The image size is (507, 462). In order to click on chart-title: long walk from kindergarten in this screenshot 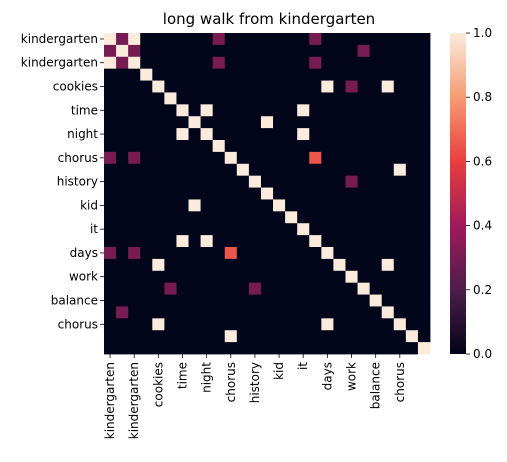, I will do `click(269, 19)`.